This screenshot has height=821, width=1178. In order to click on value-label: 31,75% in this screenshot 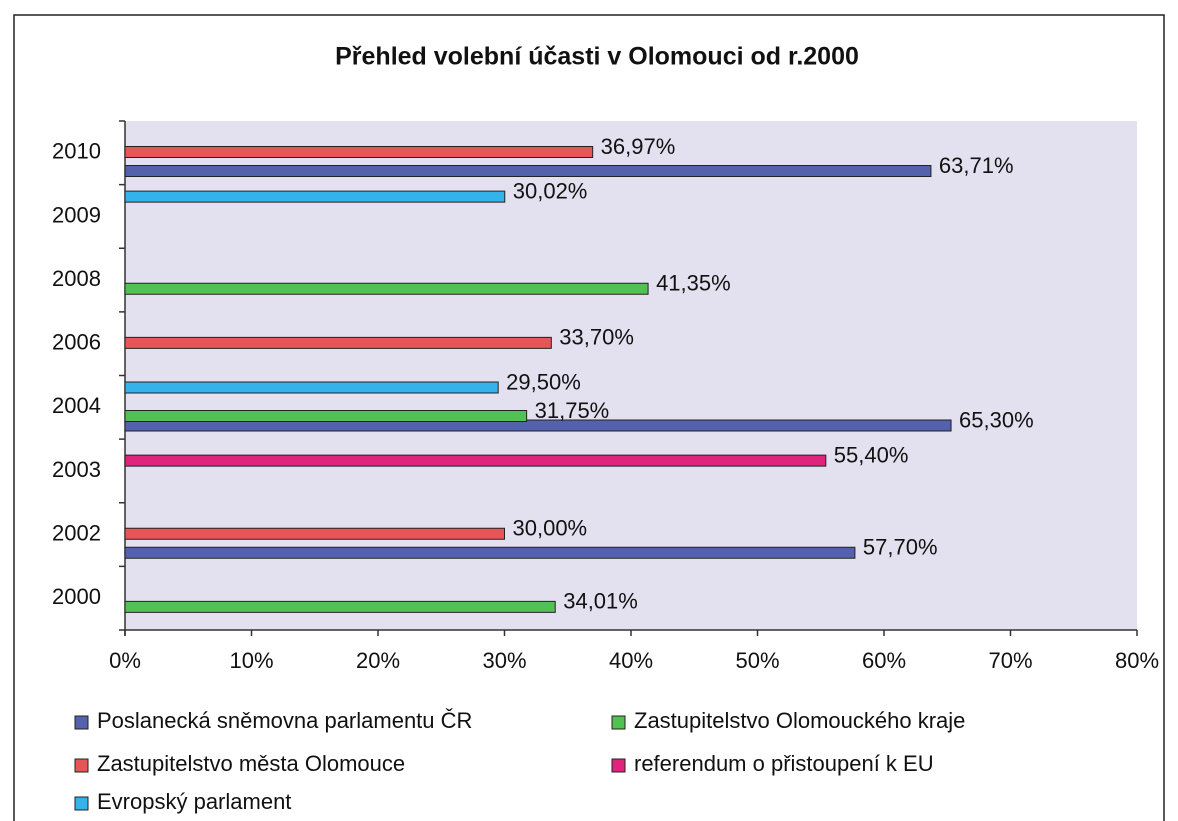, I will do `click(572, 410)`.